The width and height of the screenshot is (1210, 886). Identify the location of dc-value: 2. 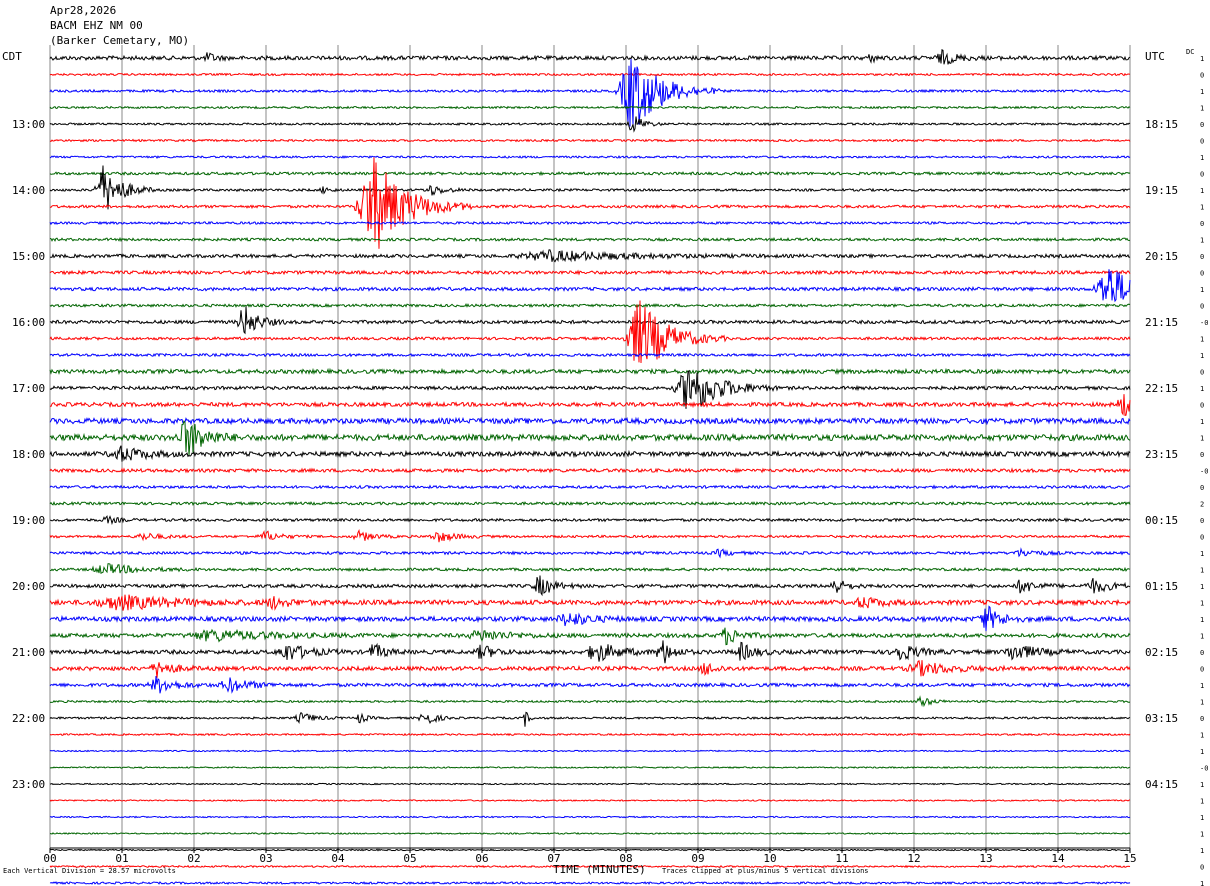
(1202, 505).